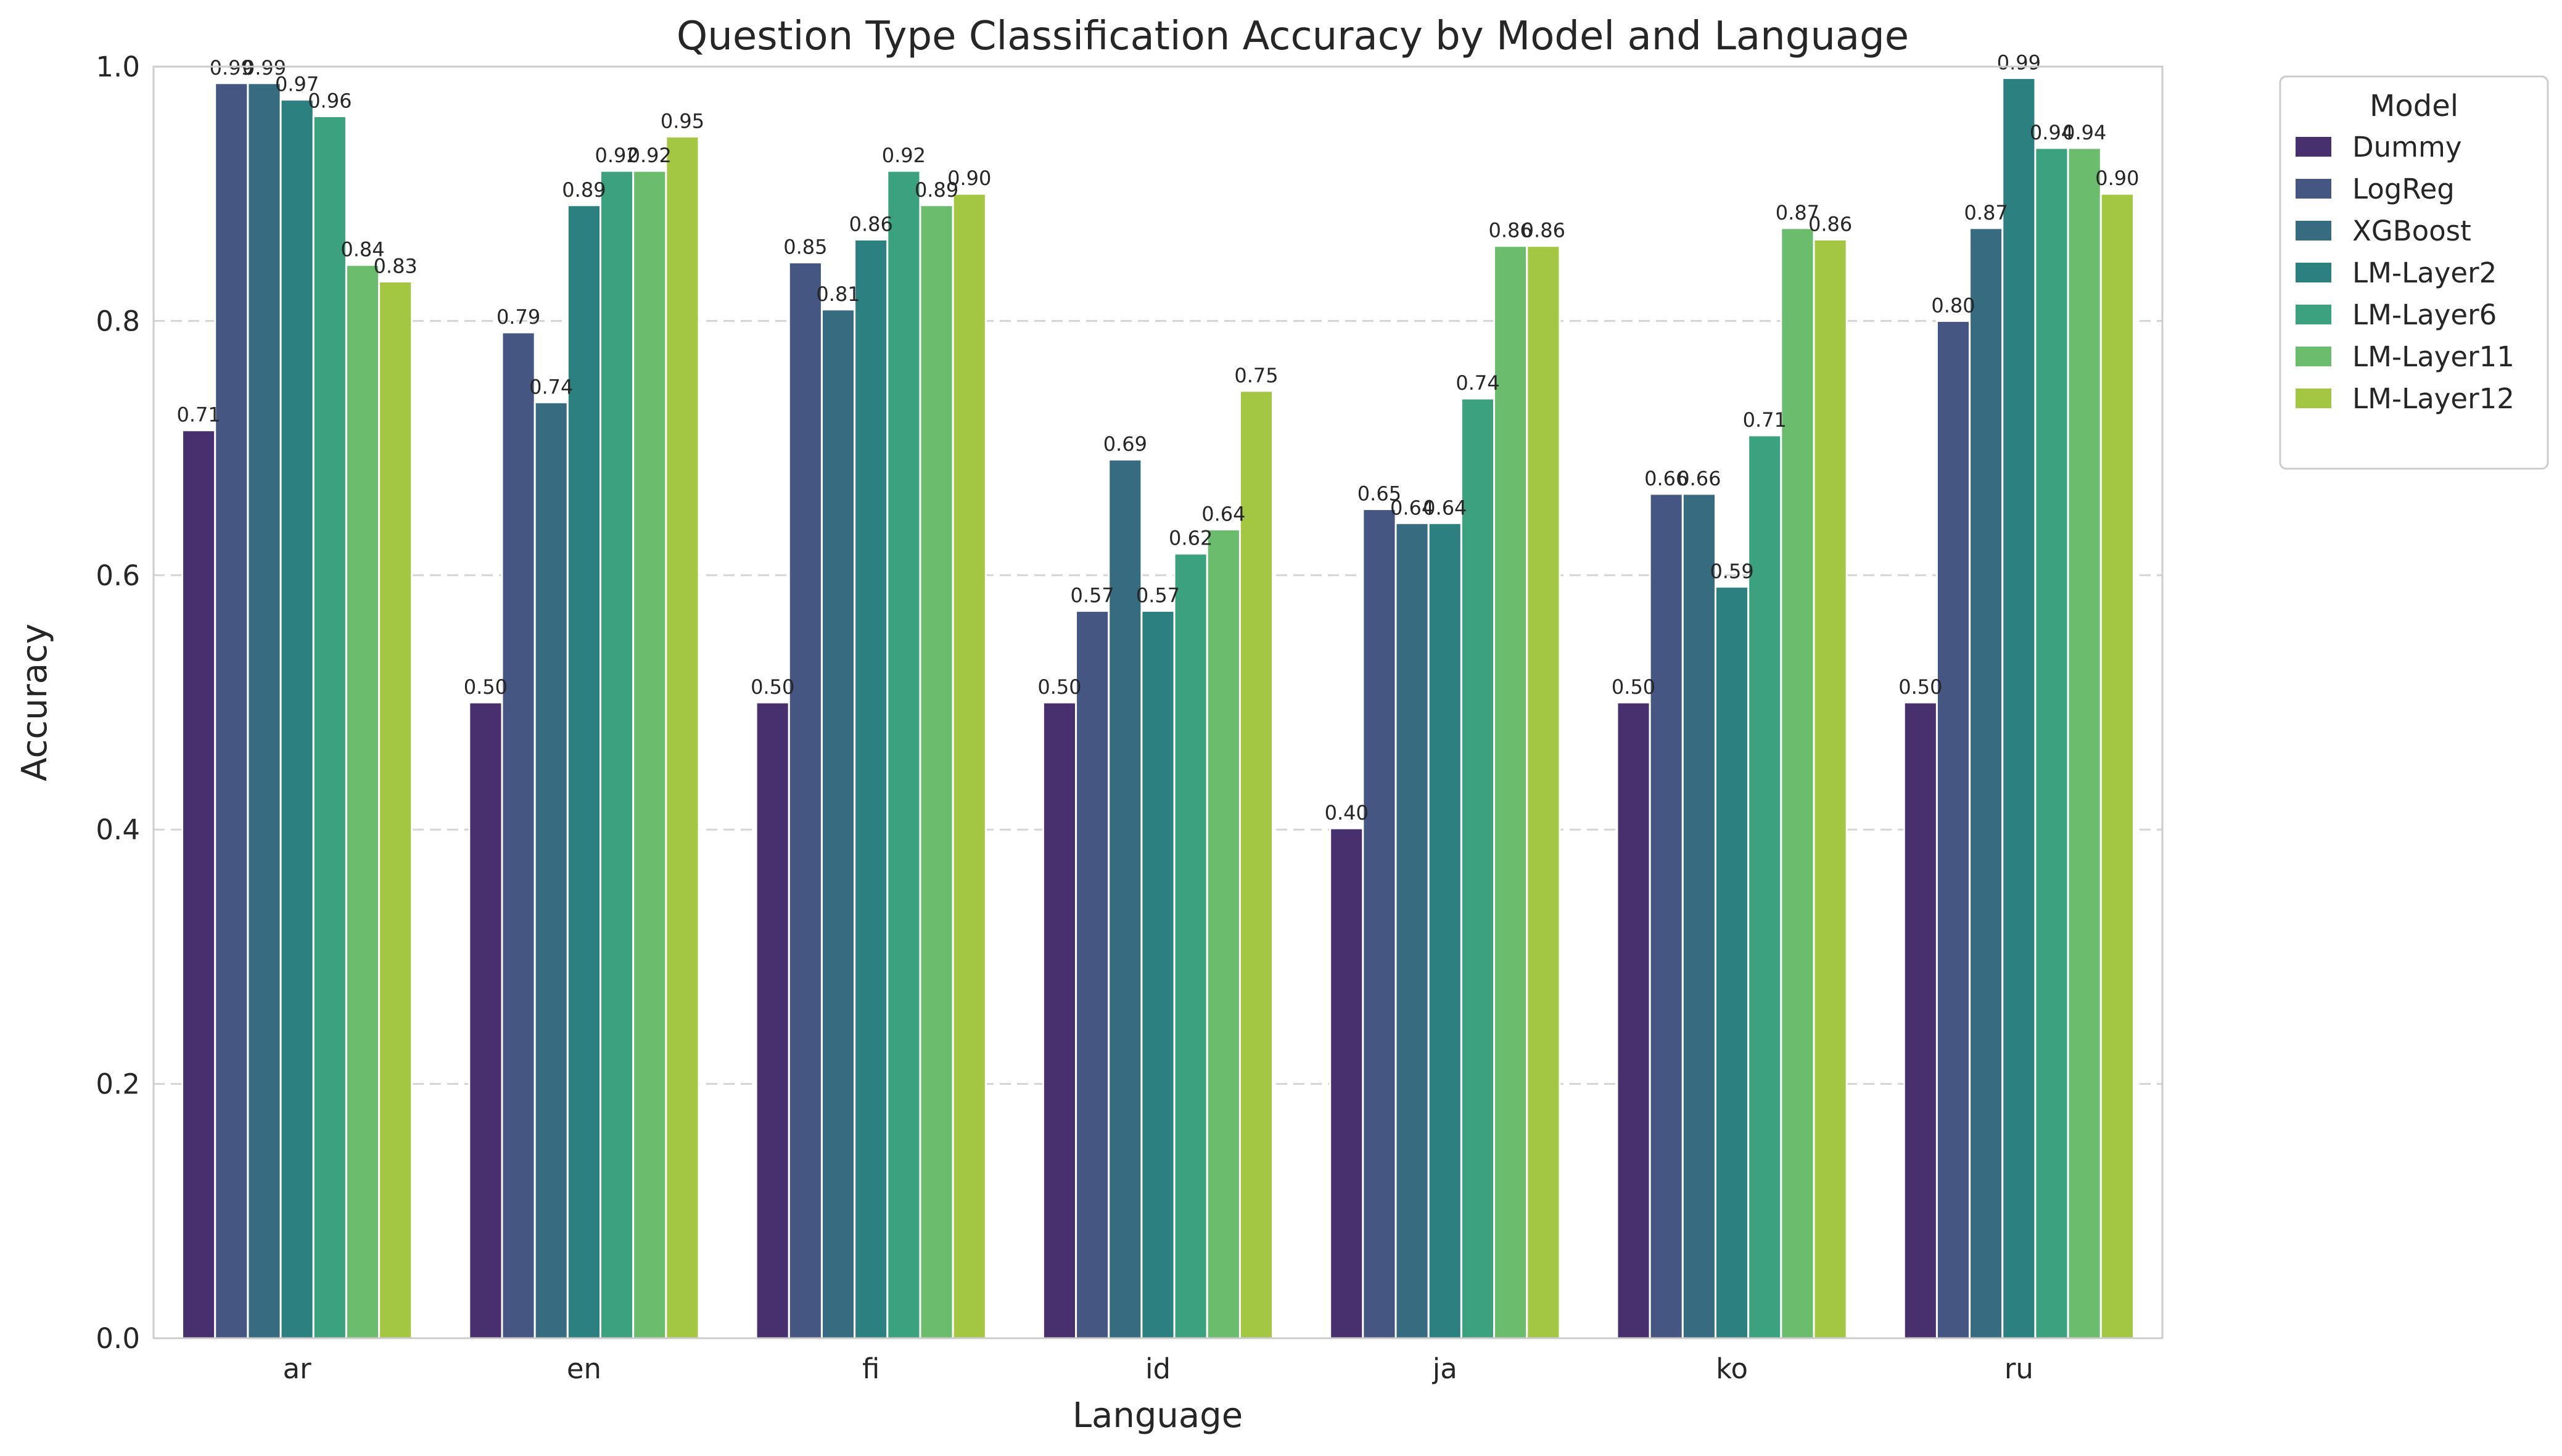  I want to click on bar-data-label: 0.99, so click(231, 68).